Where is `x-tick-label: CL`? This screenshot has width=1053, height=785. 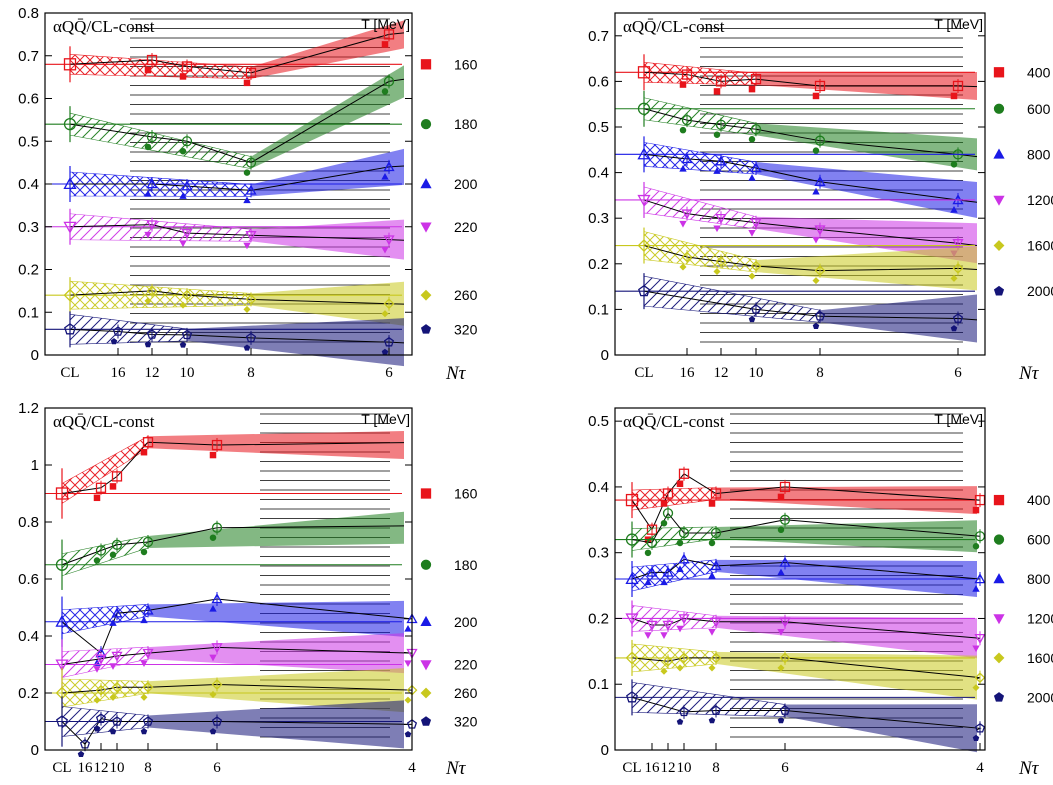 x-tick-label: CL is located at coordinates (61, 768).